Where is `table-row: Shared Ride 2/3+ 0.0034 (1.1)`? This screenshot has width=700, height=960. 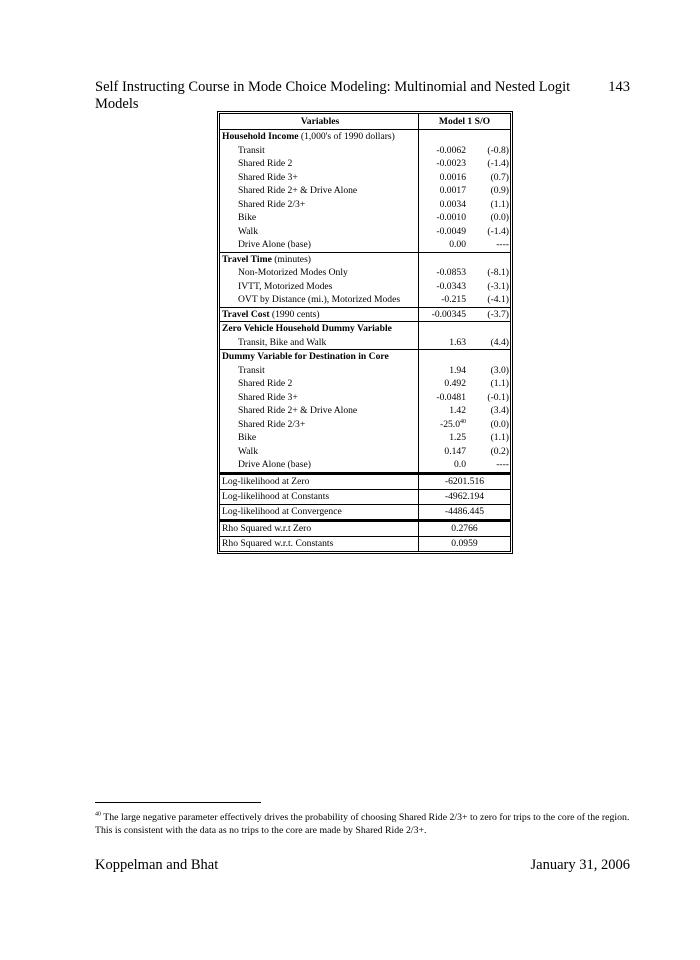
table-row: Shared Ride 2/3+ 0.0034 (1.1) is located at coordinates (365, 204).